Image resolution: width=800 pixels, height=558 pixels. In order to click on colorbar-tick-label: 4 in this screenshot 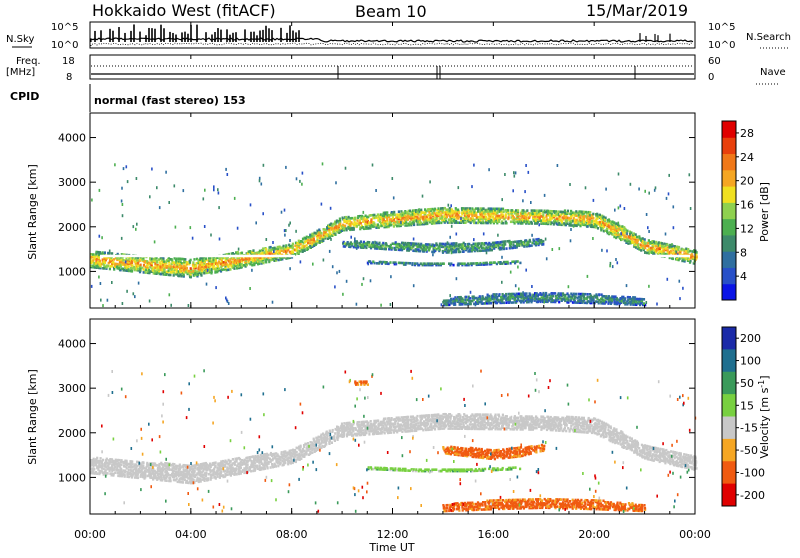, I will do `click(743, 276)`.